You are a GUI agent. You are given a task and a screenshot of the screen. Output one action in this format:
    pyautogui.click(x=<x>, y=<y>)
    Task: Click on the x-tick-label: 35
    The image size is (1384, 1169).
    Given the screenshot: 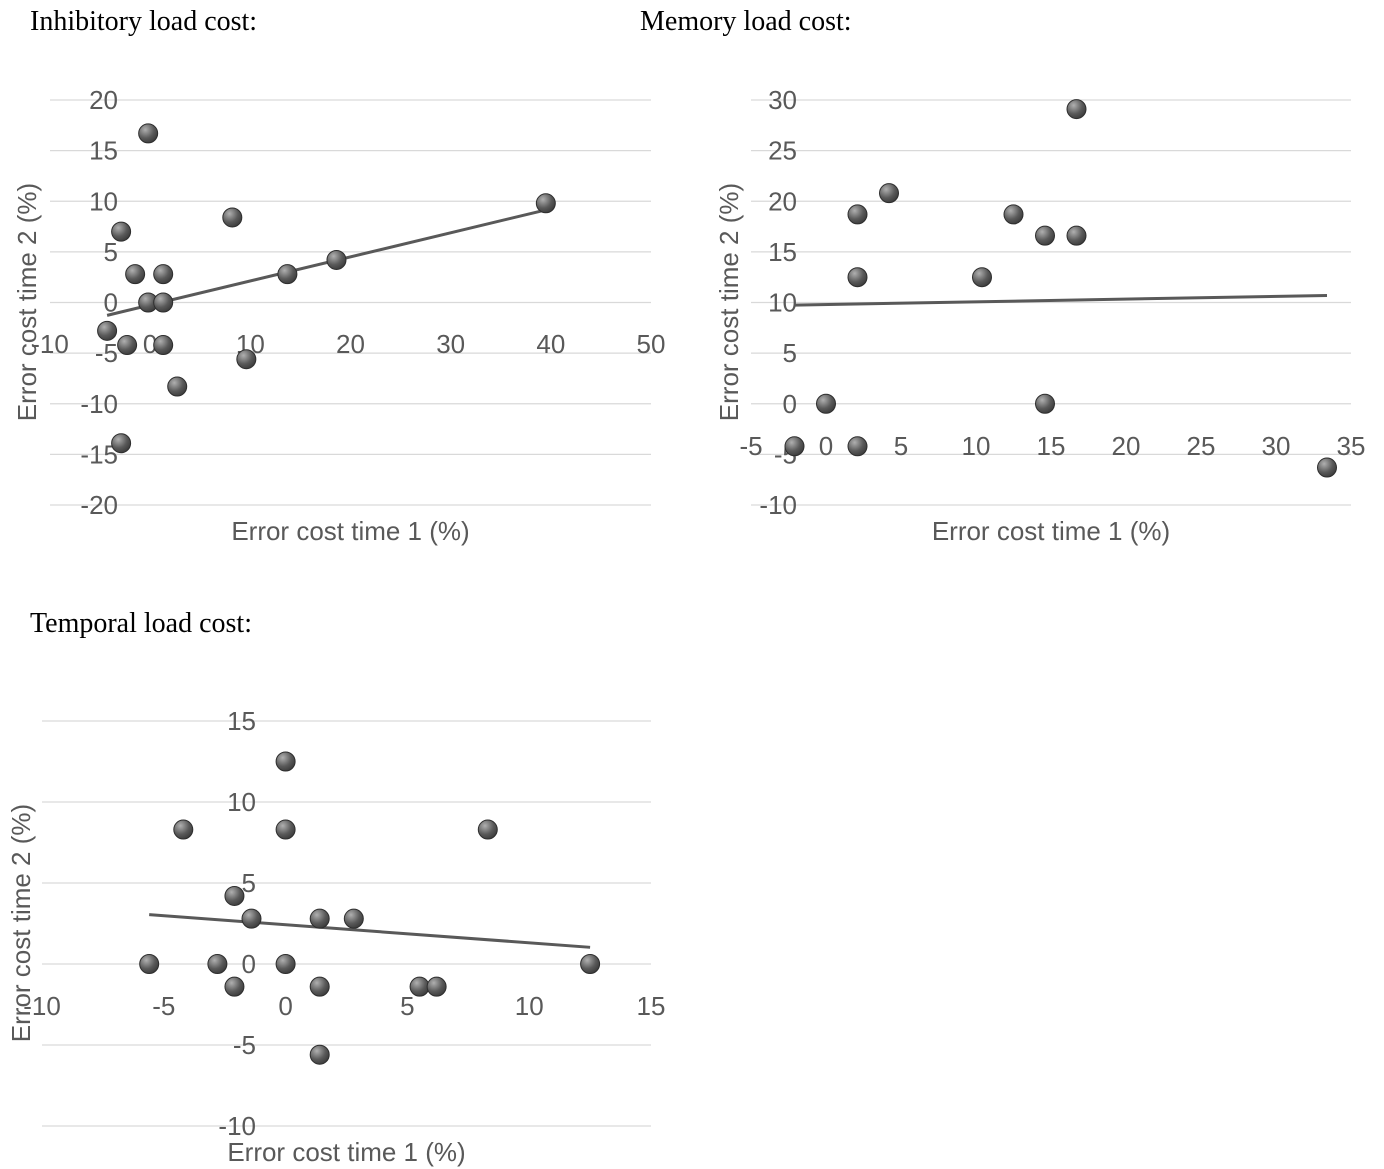 What is the action you would take?
    pyautogui.click(x=1351, y=446)
    